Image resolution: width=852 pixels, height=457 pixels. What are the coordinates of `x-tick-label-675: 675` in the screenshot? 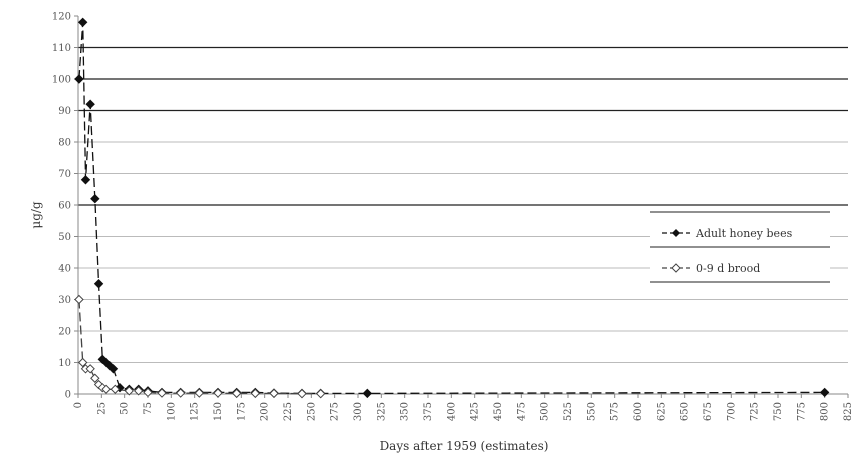 It's located at (708, 411).